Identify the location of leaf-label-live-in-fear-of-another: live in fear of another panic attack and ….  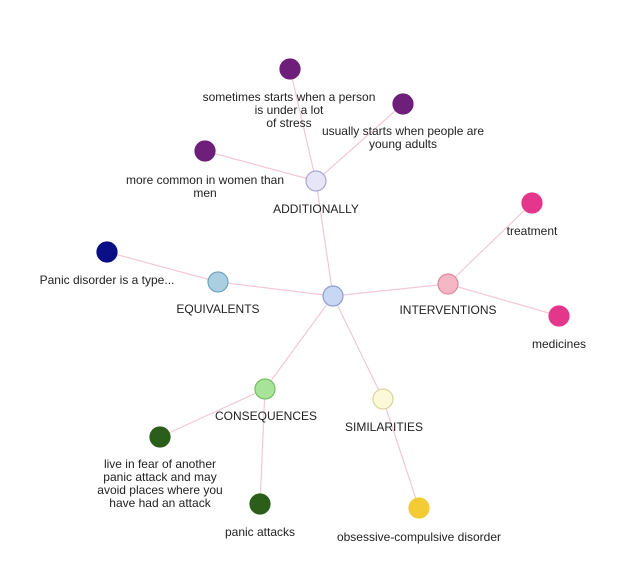
(159, 483).